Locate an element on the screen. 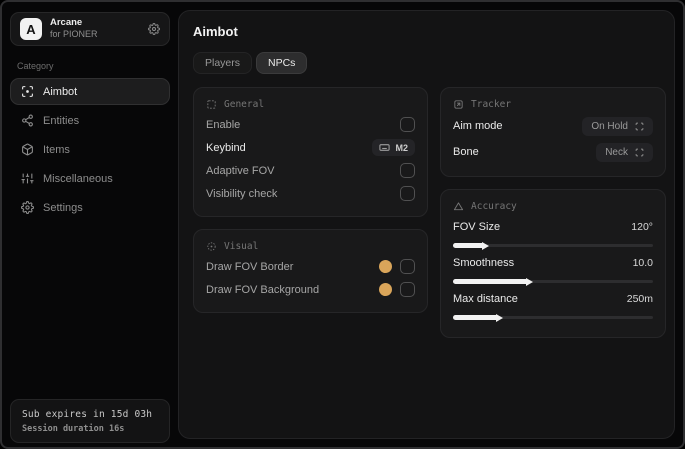  sidebar-item-aimbot: Aimbot is located at coordinates (90, 91).